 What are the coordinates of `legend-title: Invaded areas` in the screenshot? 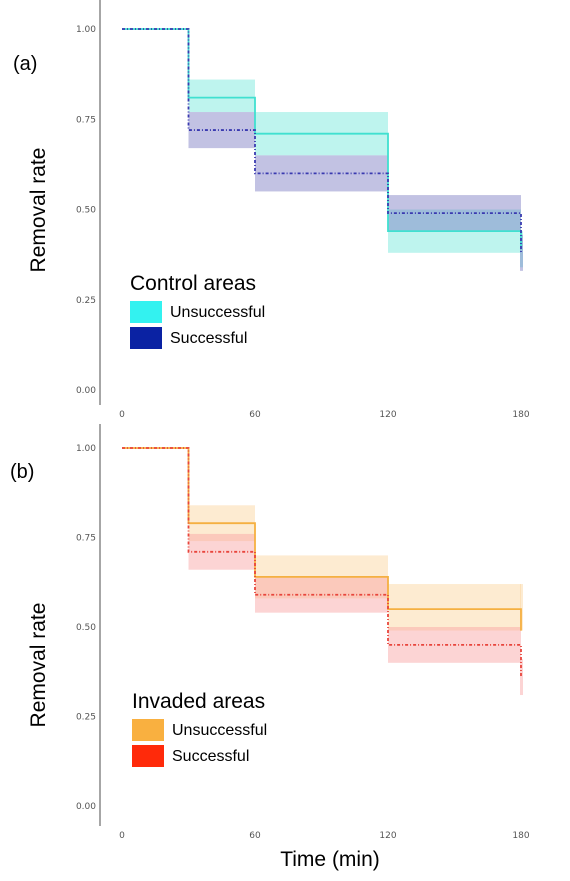 It's located at (198, 701).